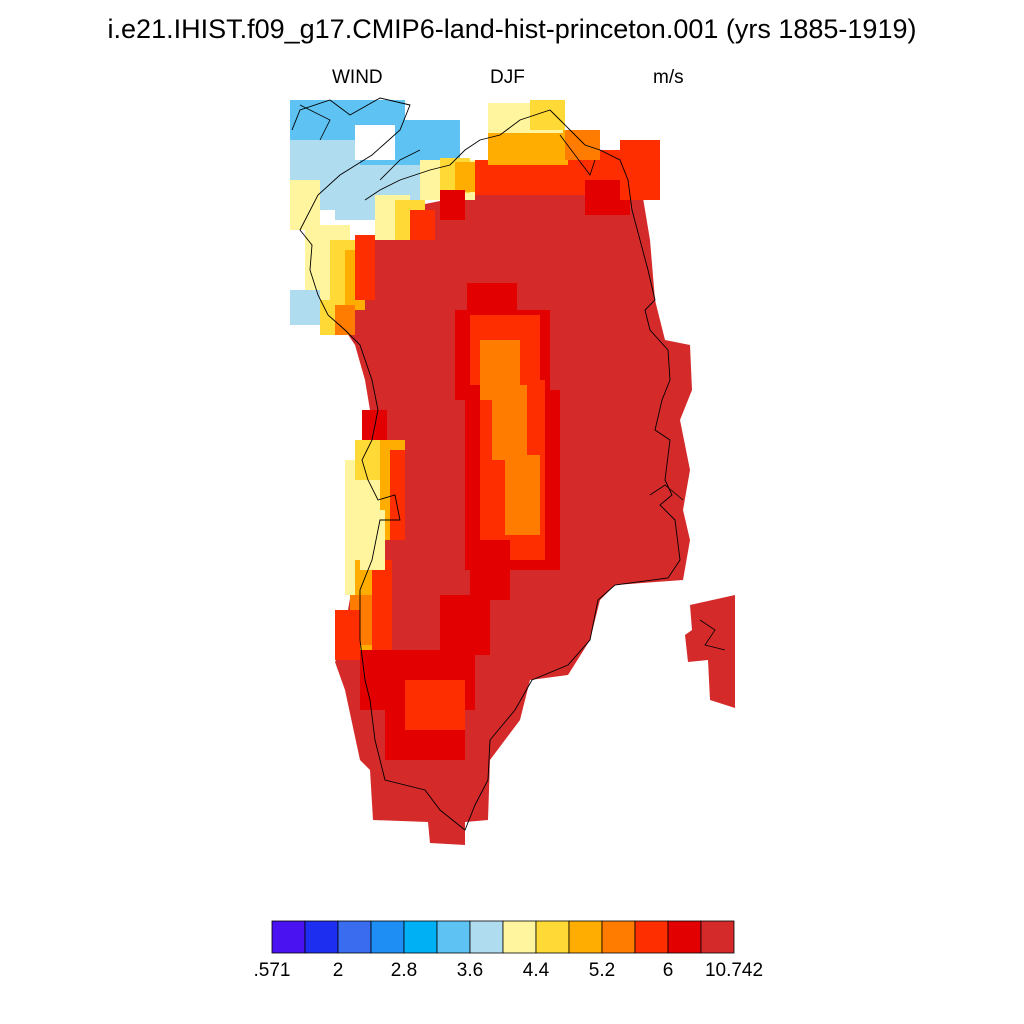 The image size is (1024, 1024). I want to click on colorbar-tick-label: 3.6, so click(470, 970).